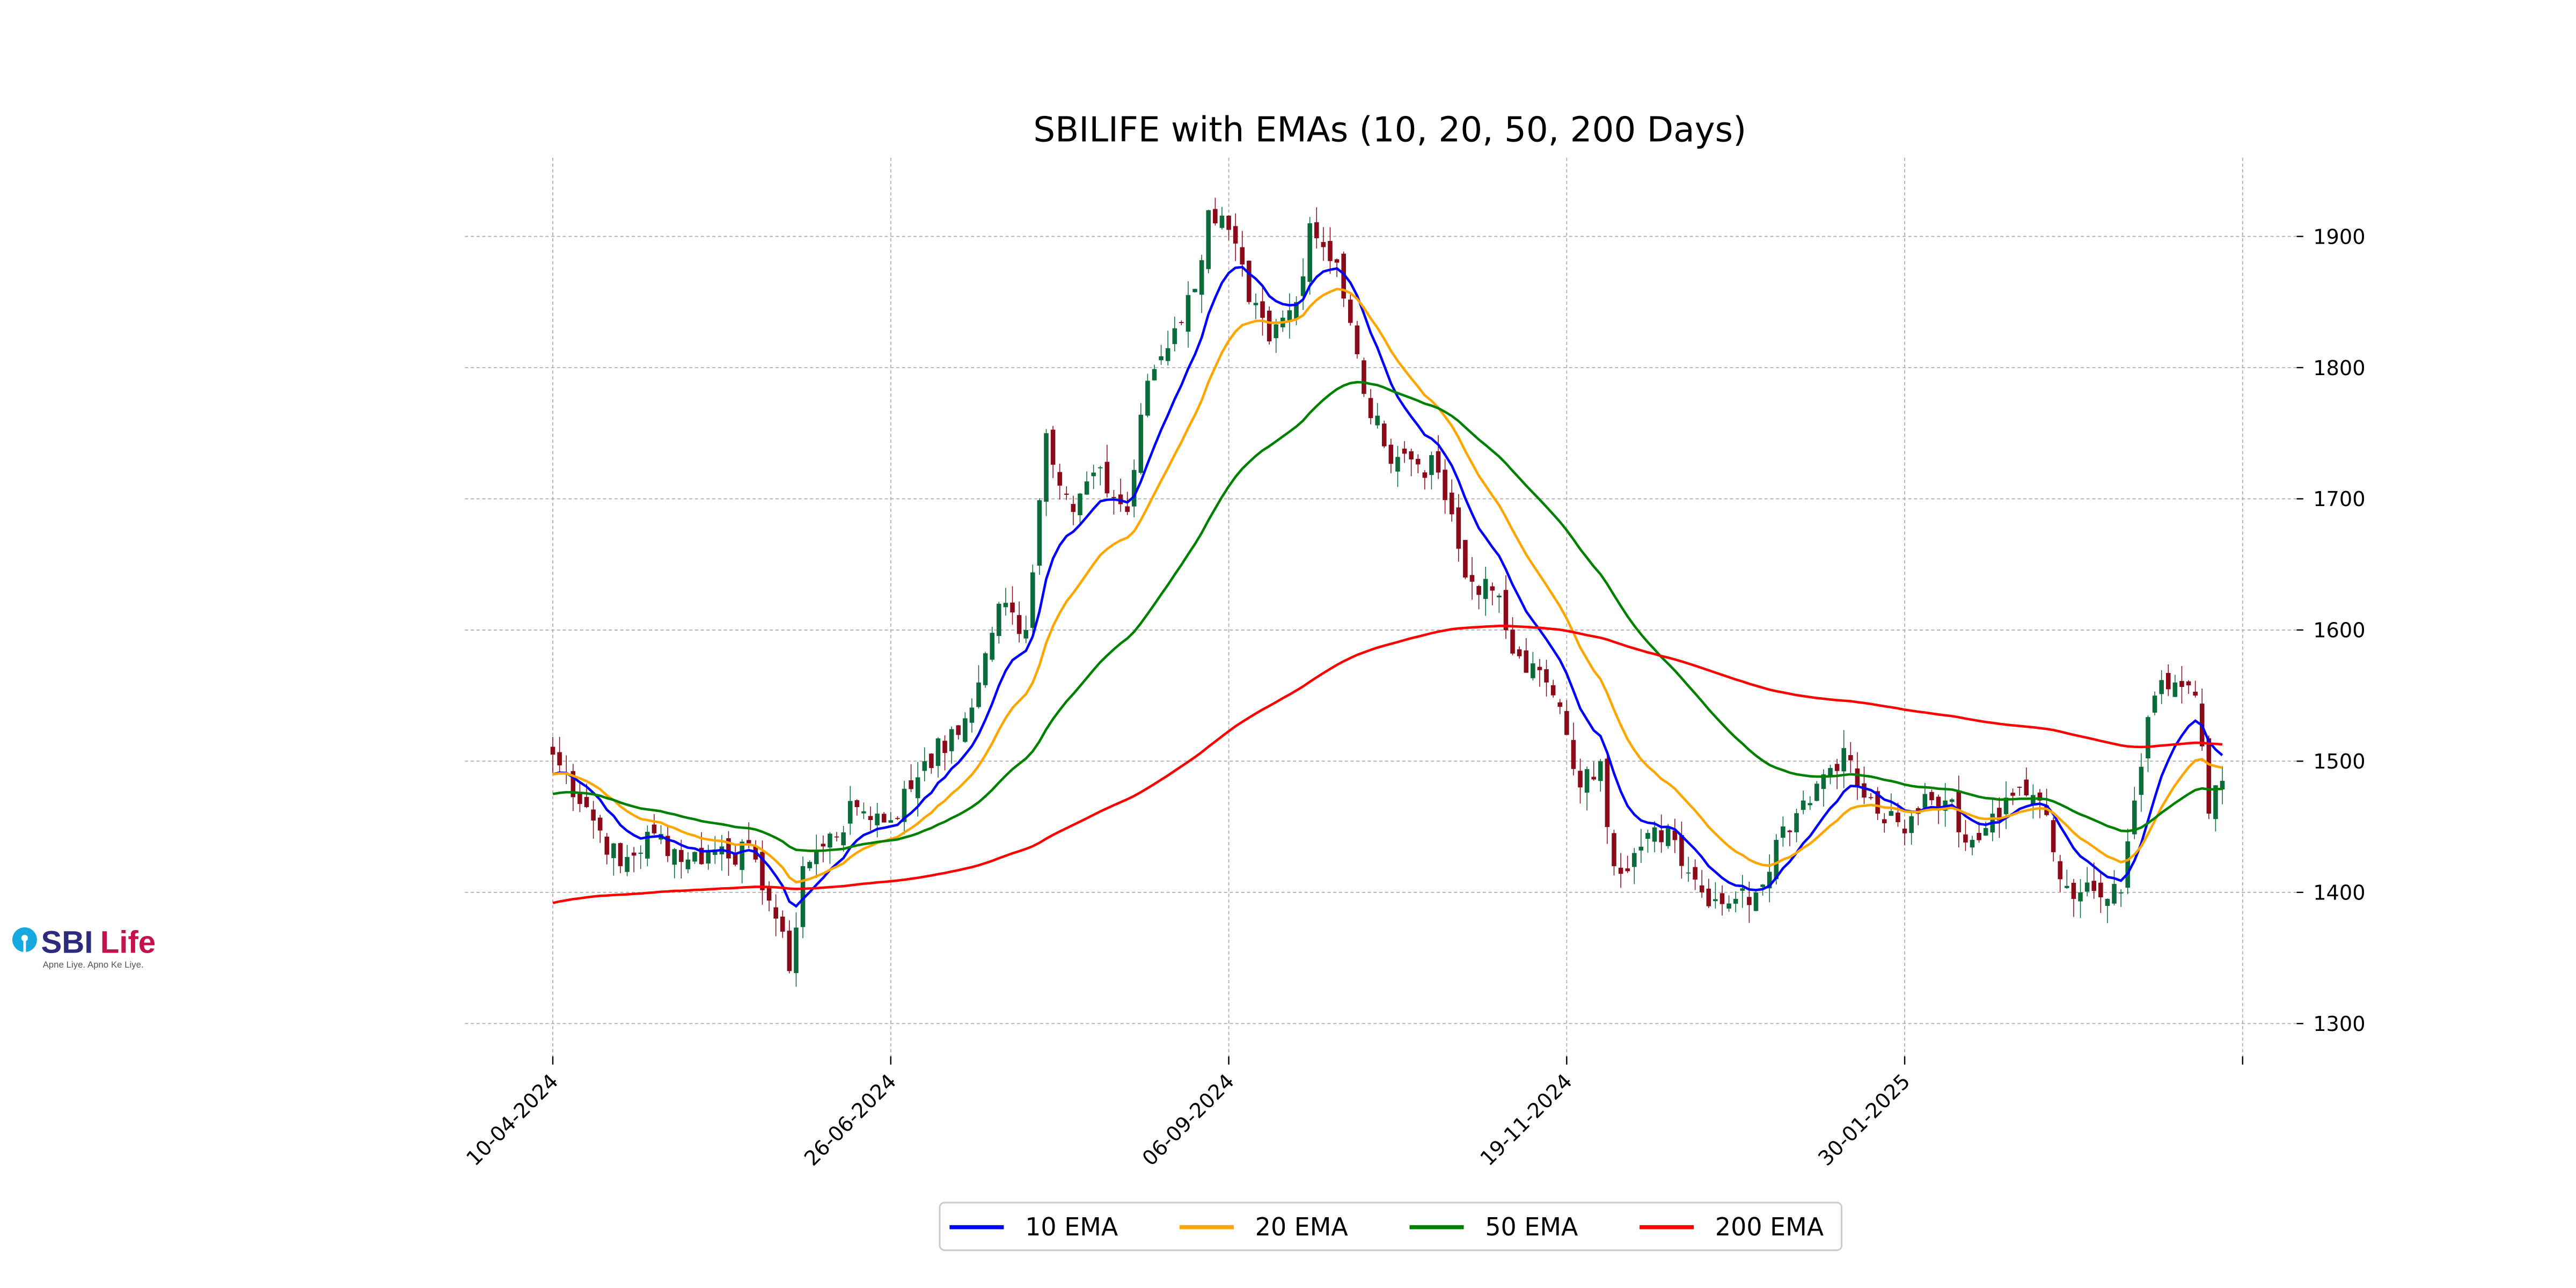 The image size is (2576, 1288). I want to click on x-tick-label: 19-11-2024, so click(1526, 1120).